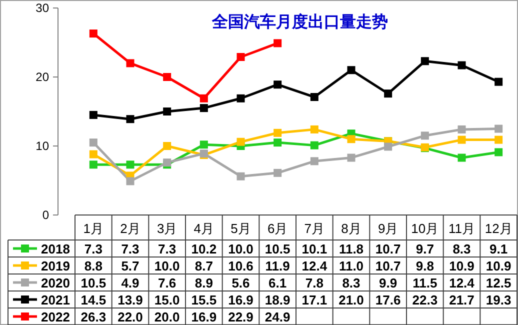 Image resolution: width=518 pixels, height=325 pixels. Describe the element at coordinates (55, 266) in the screenshot. I see `legend-label: 2019` at that location.